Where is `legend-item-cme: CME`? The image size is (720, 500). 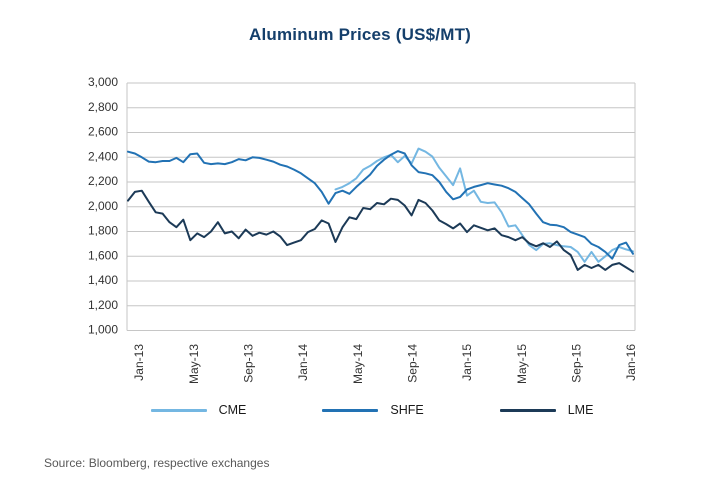 legend-item-cme: CME is located at coordinates (198, 410).